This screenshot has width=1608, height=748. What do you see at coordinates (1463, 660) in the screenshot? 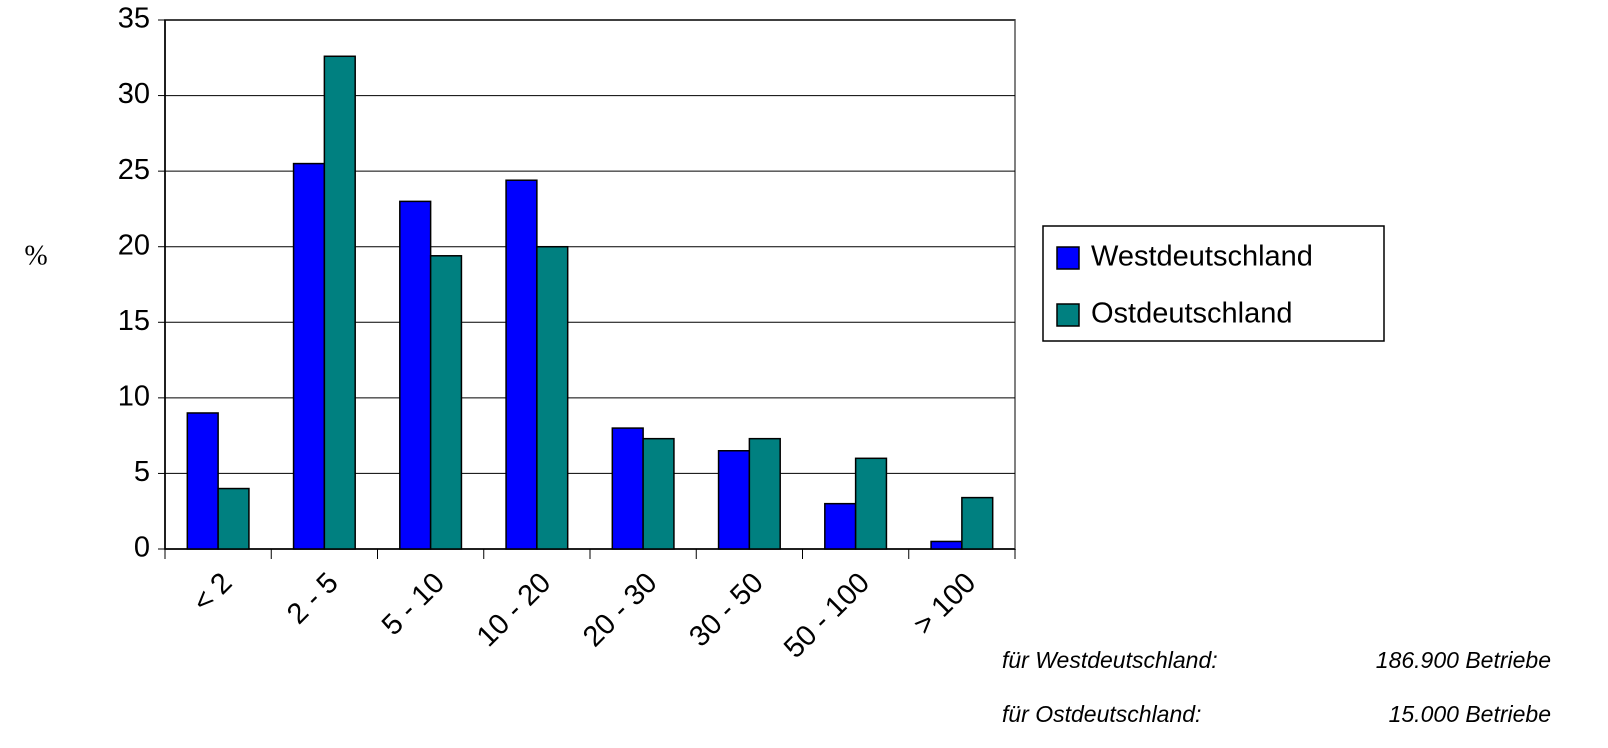
I see `annotation-text: 186.900 Betriebe` at bounding box center [1463, 660].